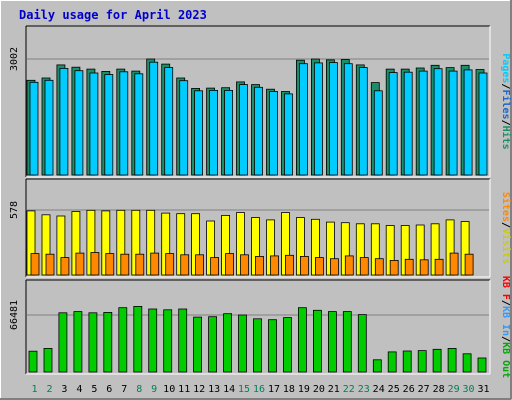  Describe the element at coordinates (349, 389) in the screenshot. I see `x-tick-label-day-22: 22` at that location.